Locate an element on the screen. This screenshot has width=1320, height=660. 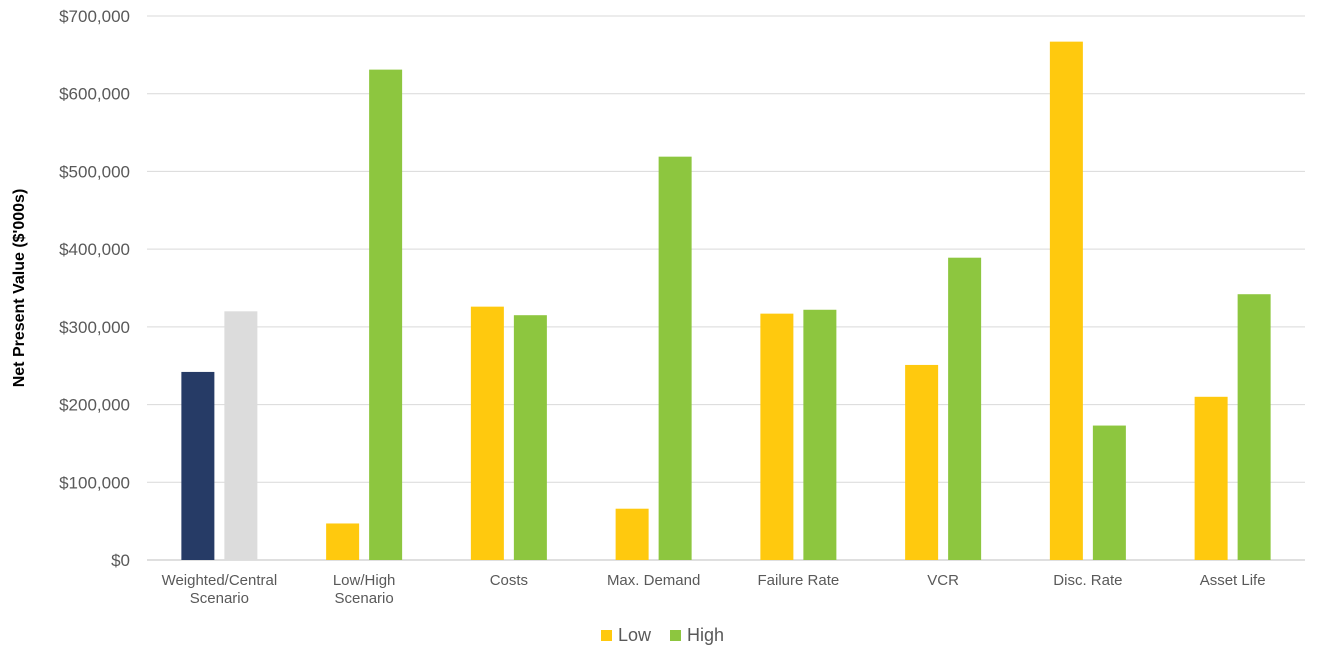
y-tick-label: $200,000 is located at coordinates (94, 405).